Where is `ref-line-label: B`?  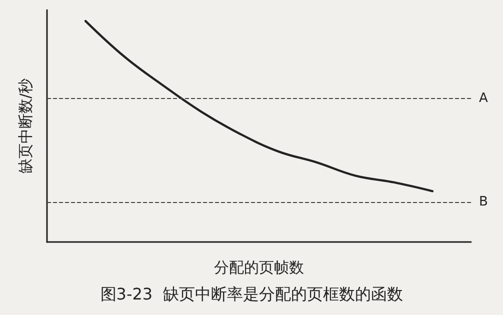
ref-line-label: B is located at coordinates (483, 202).